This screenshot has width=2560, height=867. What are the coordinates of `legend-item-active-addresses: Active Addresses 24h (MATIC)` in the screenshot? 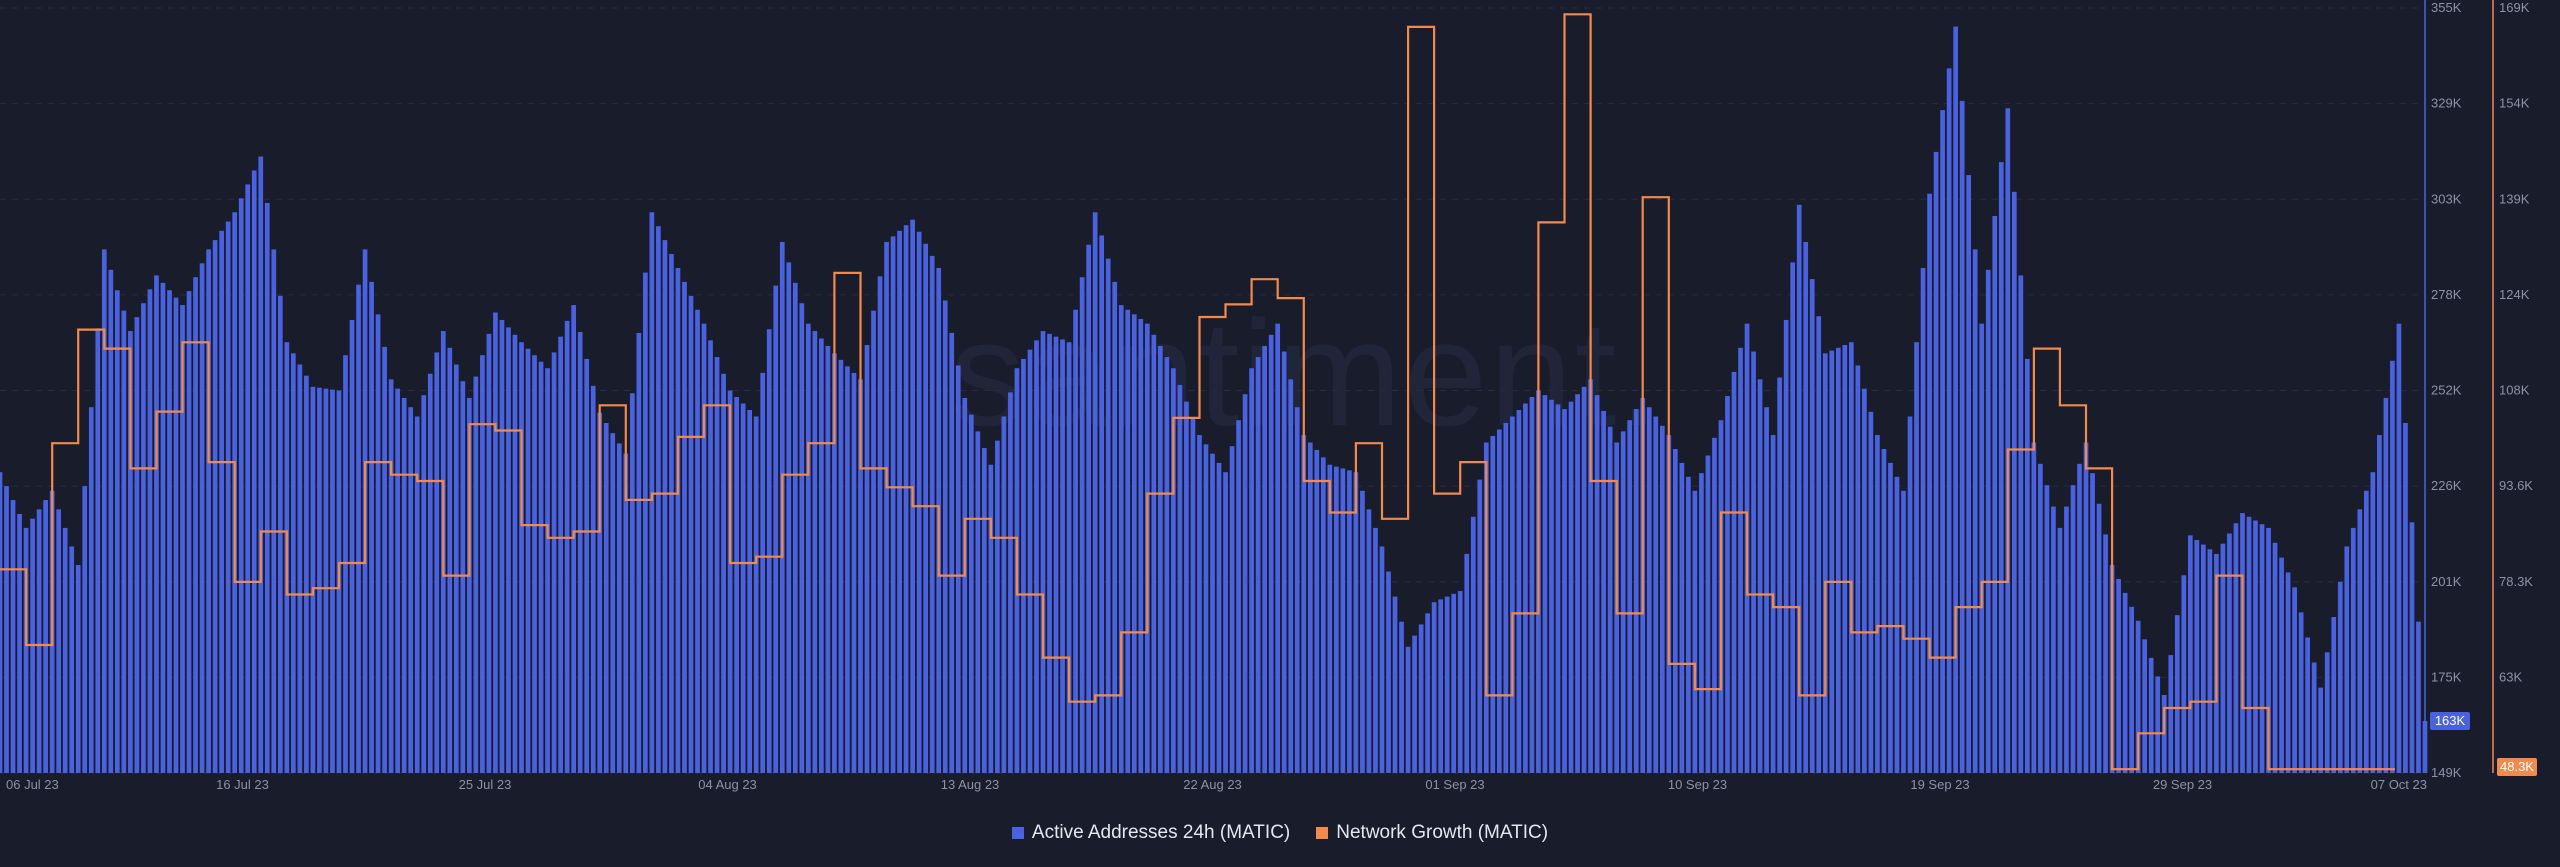 It's located at (1150, 833).